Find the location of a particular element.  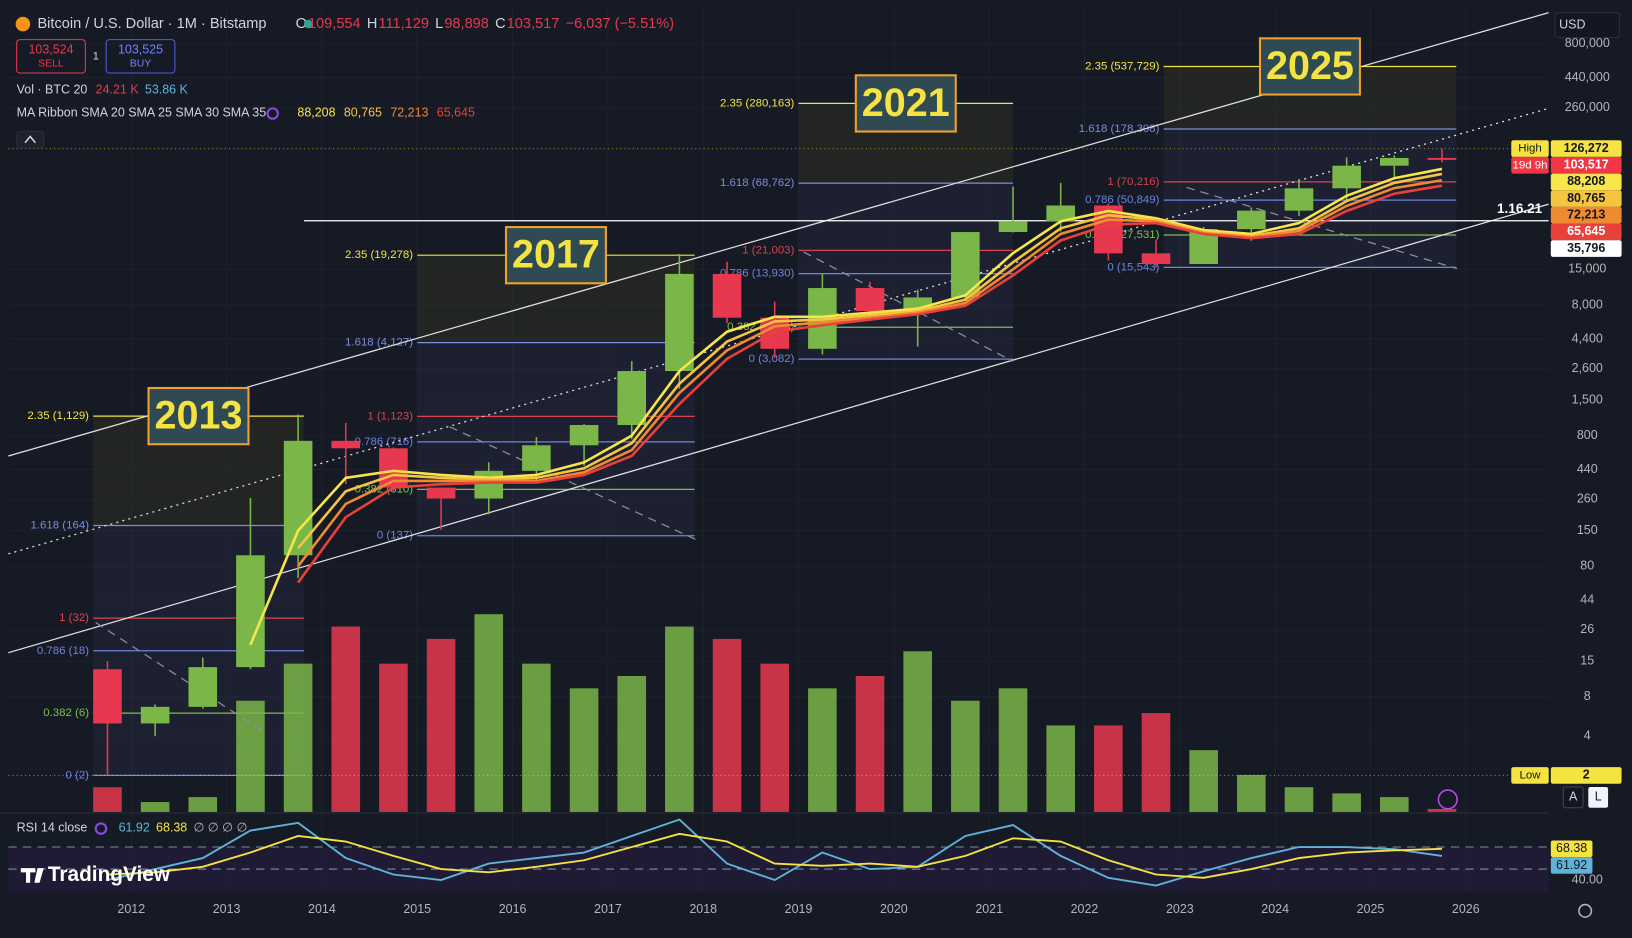

ma-value: 65,645 is located at coordinates (456, 113).